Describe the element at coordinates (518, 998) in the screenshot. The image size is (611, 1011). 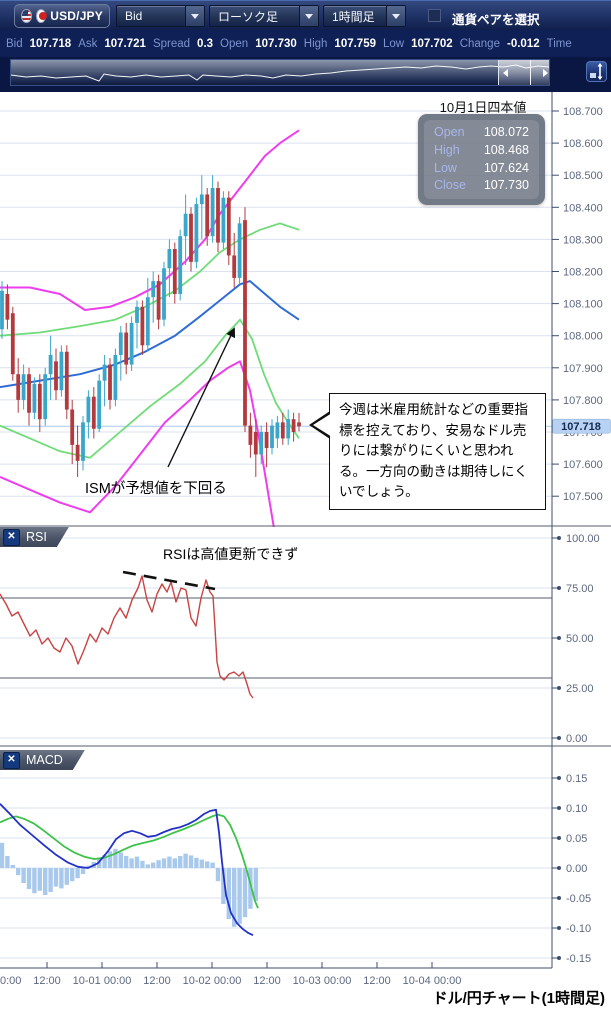
I see `chart-caption: ドル/円チャート(1時間足)` at that location.